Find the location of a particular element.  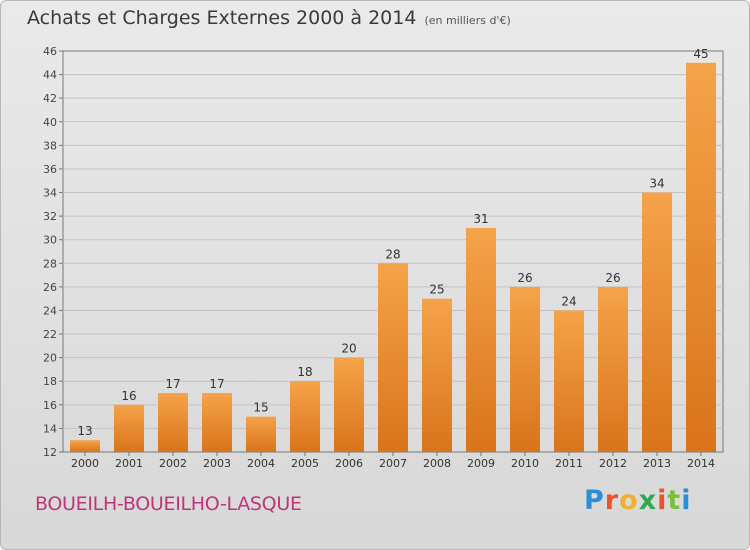

x-tick-label: 2013 is located at coordinates (657, 463).